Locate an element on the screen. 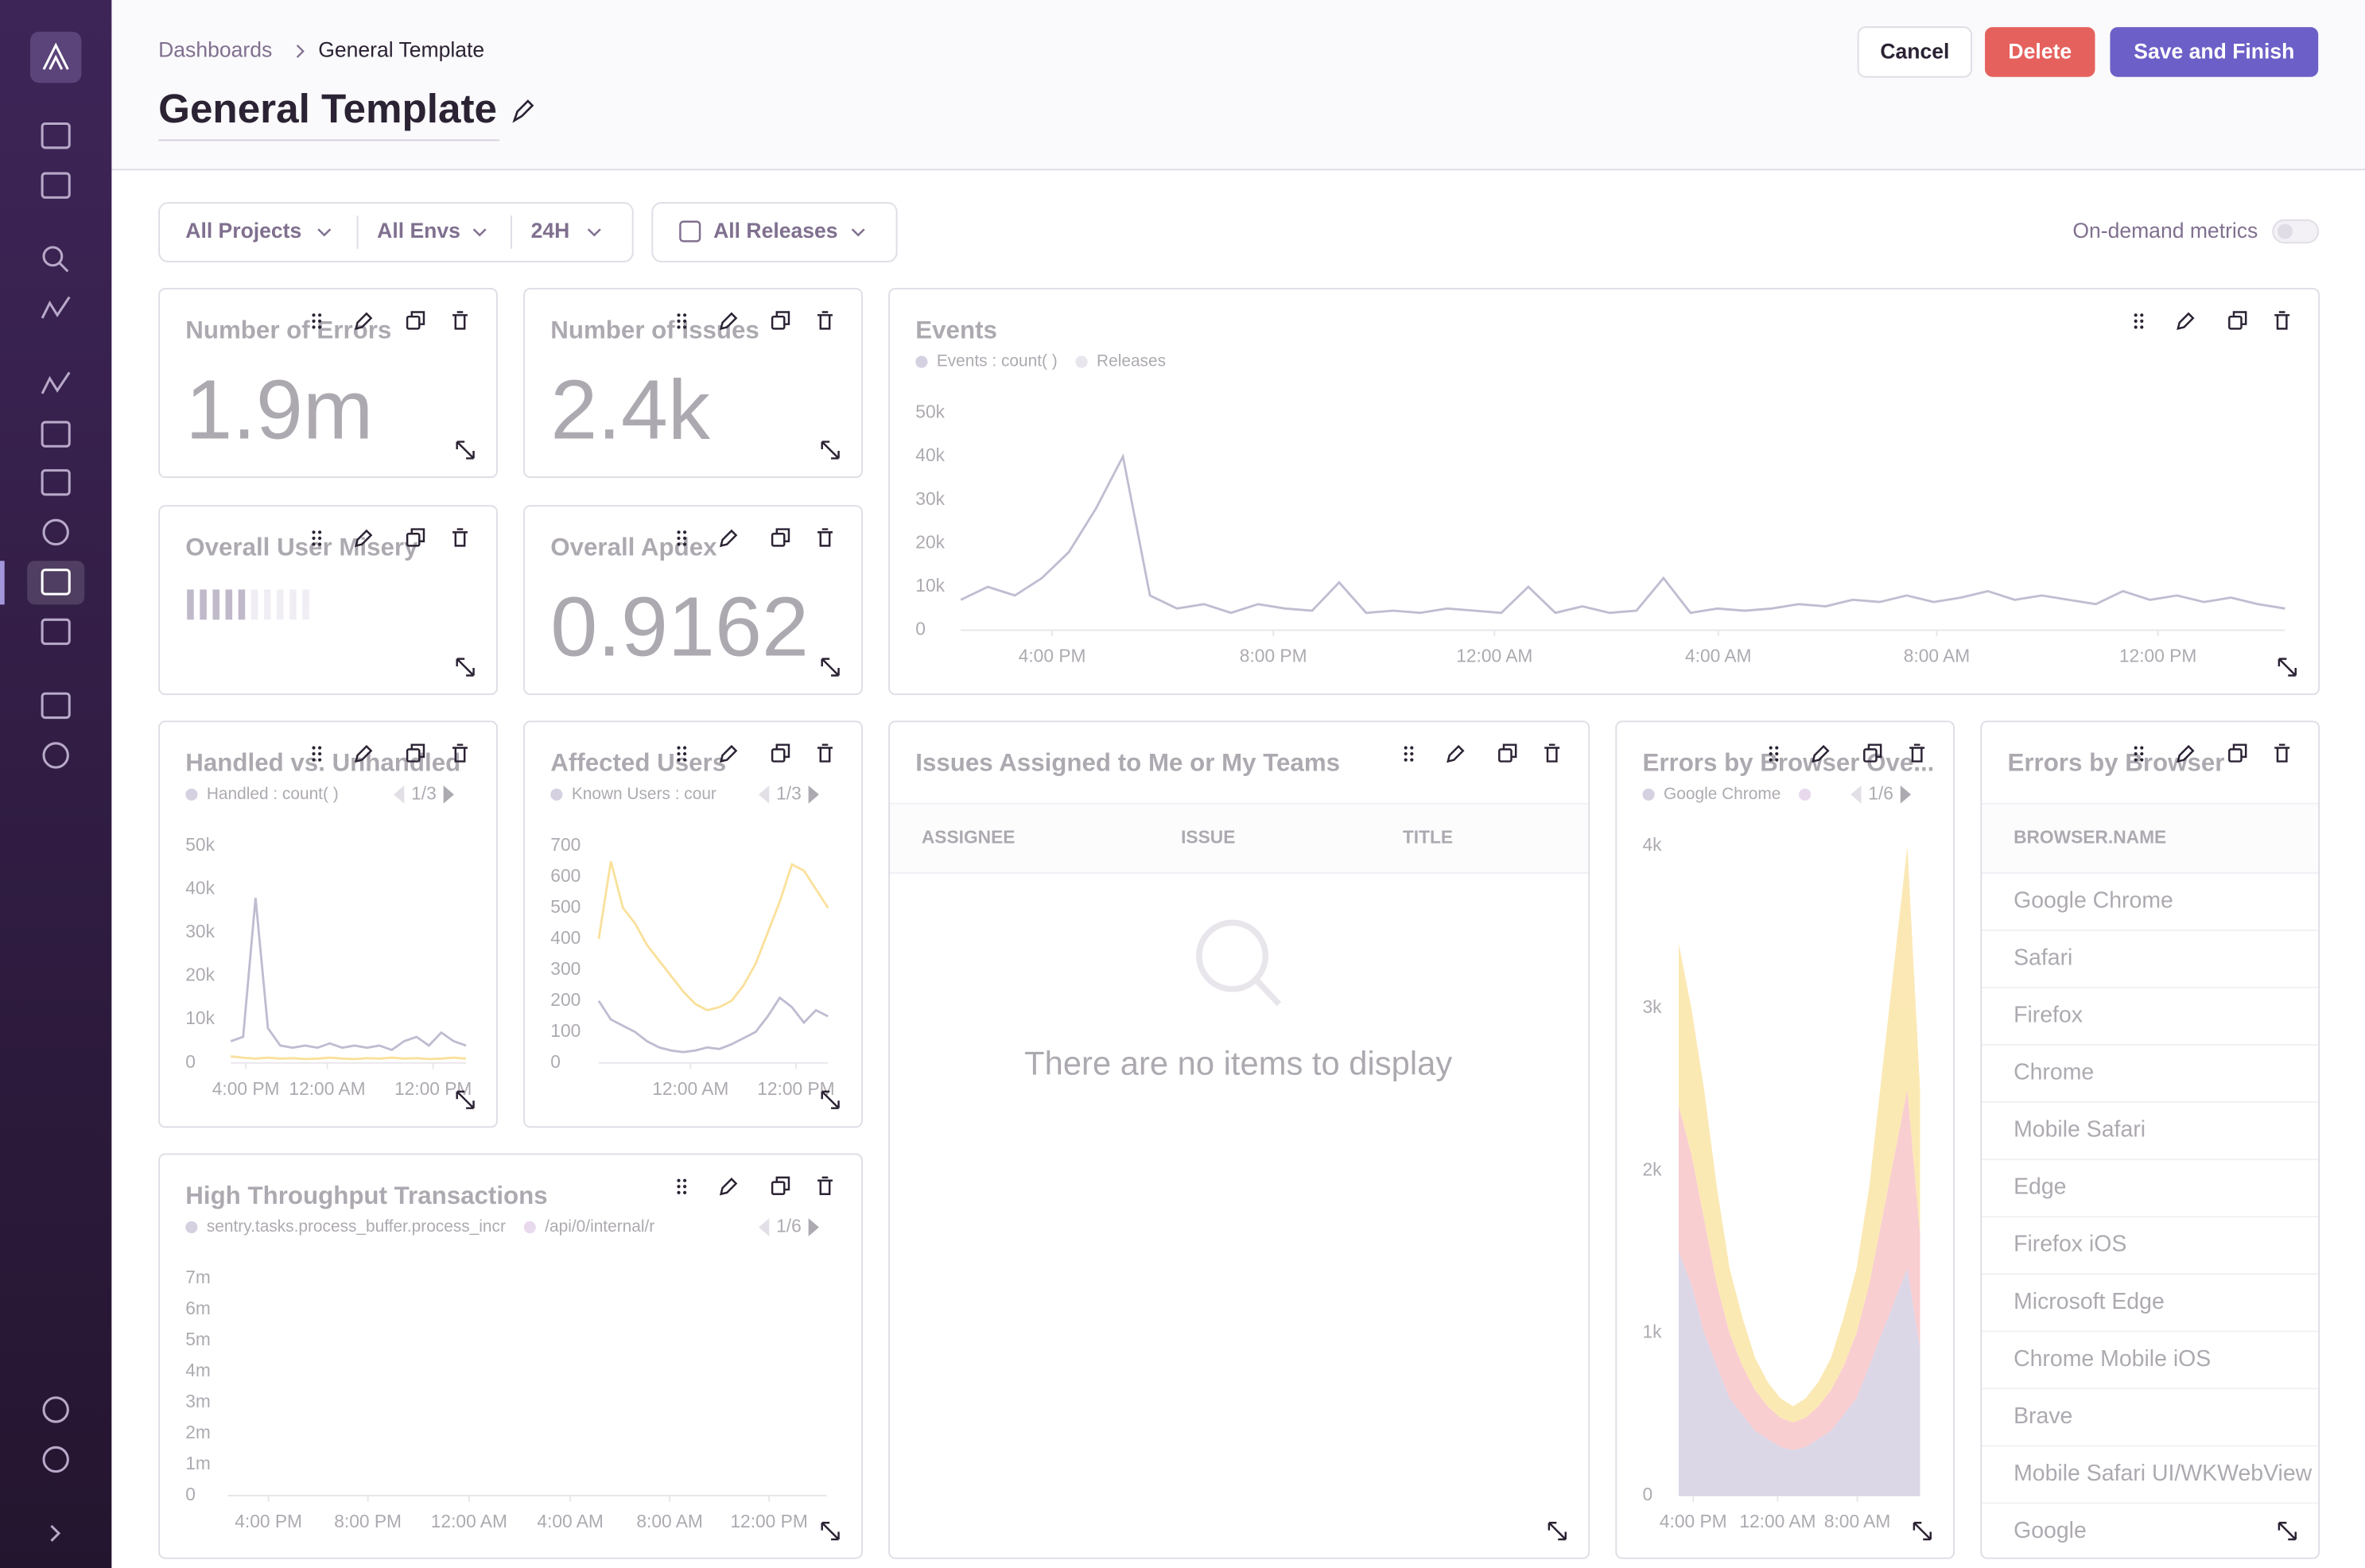  title-edit-icon is located at coordinates (523, 111).